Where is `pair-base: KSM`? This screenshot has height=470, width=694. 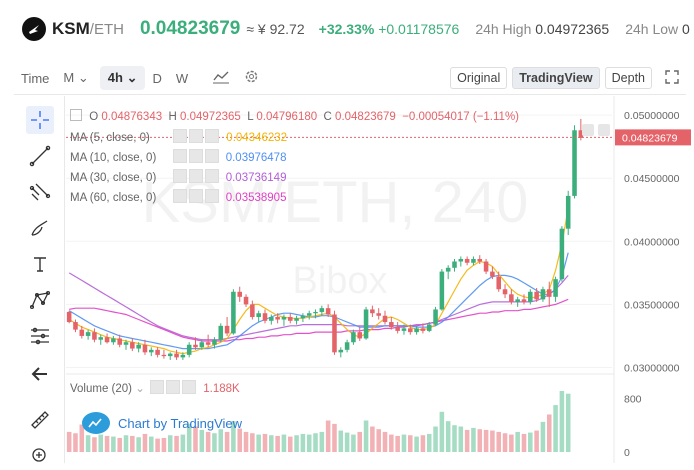 pair-base: KSM is located at coordinates (71, 28).